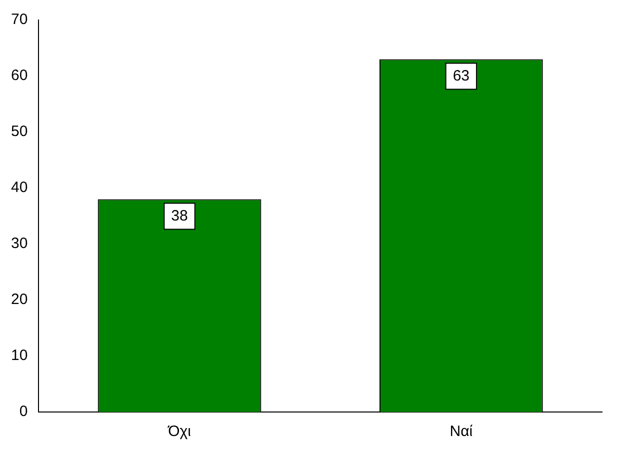 This screenshot has height=452, width=620. What do you see at coordinates (19, 355) in the screenshot?
I see `y-tick-label: 10` at bounding box center [19, 355].